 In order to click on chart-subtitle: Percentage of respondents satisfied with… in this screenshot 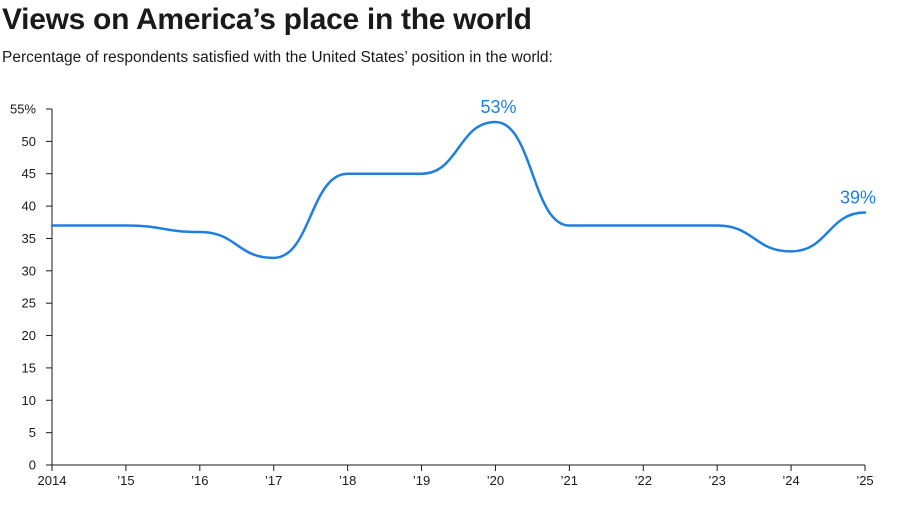, I will do `click(277, 57)`.